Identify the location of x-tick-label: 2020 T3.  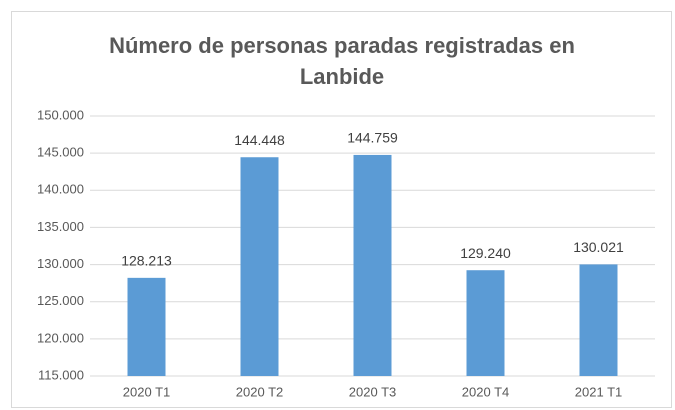
(372, 391).